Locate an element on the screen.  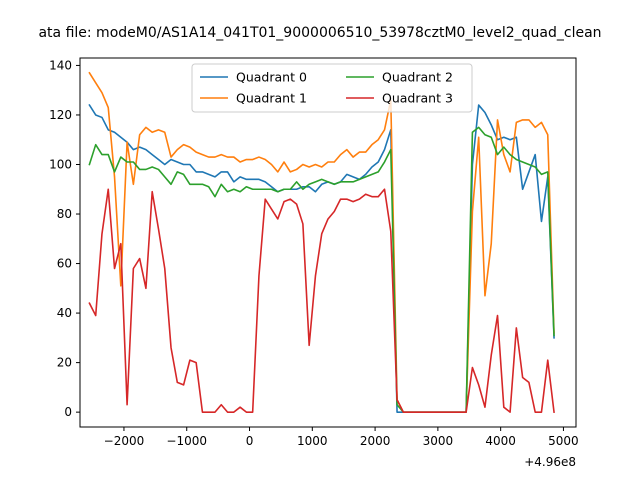
x-axis-offset-label: +4.96e8 is located at coordinates (550, 462).